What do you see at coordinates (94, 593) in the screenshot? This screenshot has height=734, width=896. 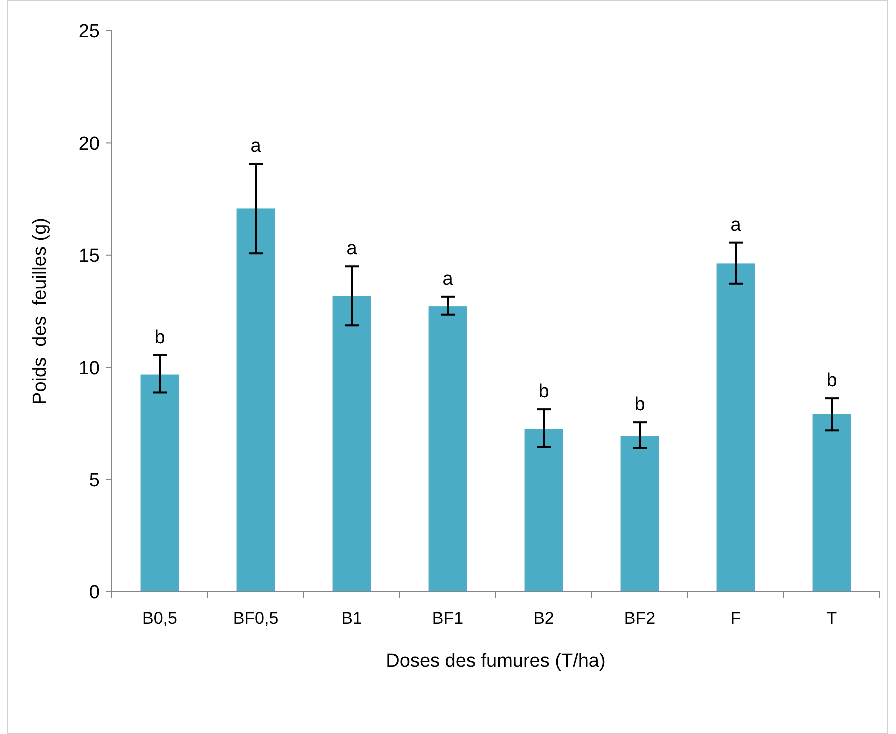 I see `y-tick-label: 0` at bounding box center [94, 593].